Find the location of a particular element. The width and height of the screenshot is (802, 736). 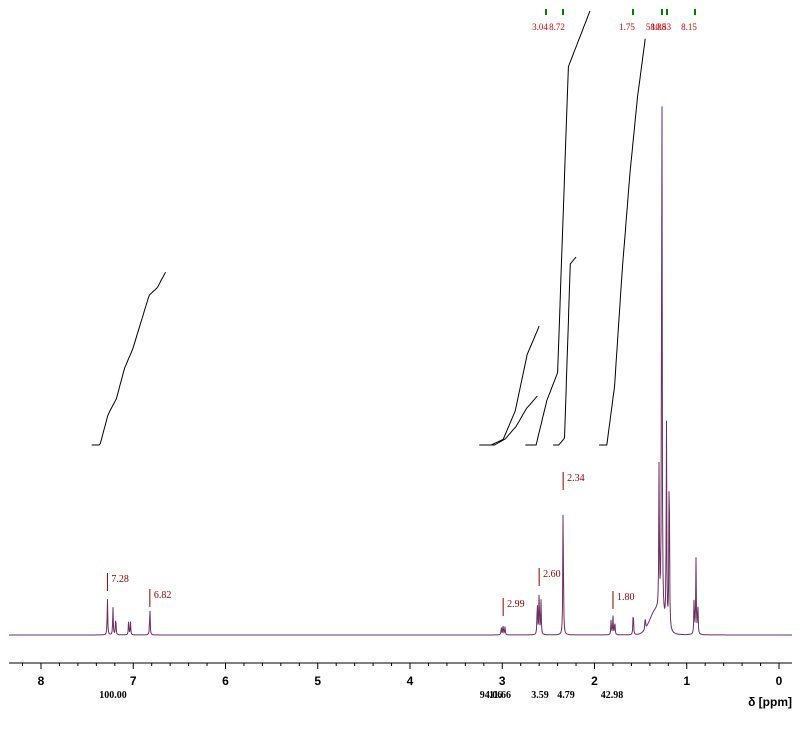

peak-label: 2.99 is located at coordinates (516, 604).